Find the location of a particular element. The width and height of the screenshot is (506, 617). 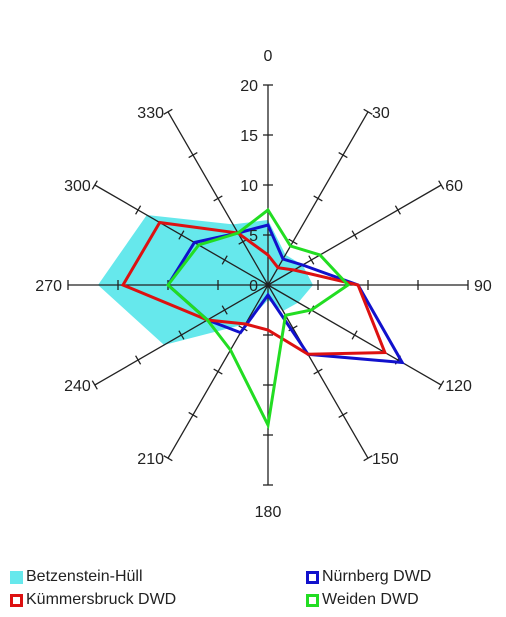

direction-label-180: 180 is located at coordinates (268, 512).